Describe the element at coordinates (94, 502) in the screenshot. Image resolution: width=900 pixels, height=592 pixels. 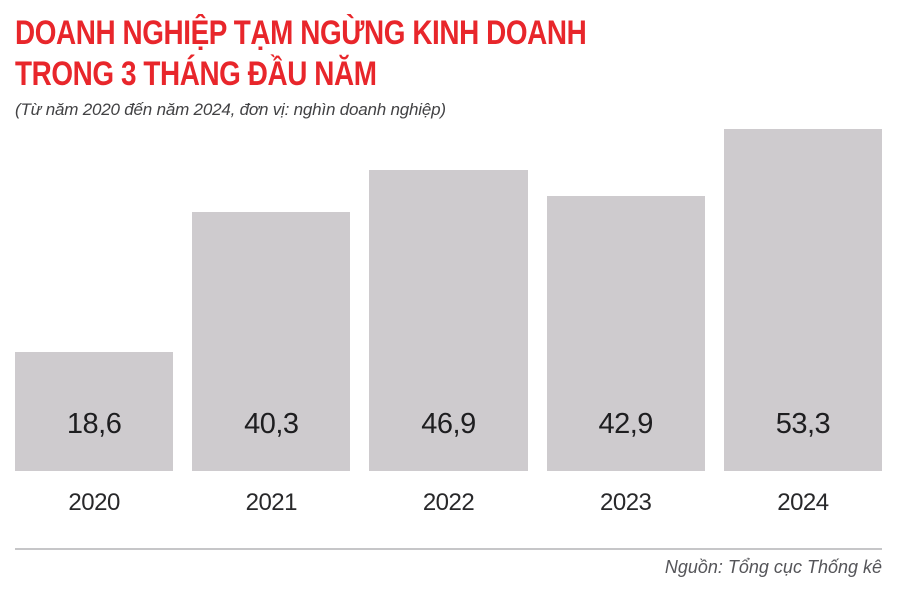
I see `year-label: 2020` at that location.